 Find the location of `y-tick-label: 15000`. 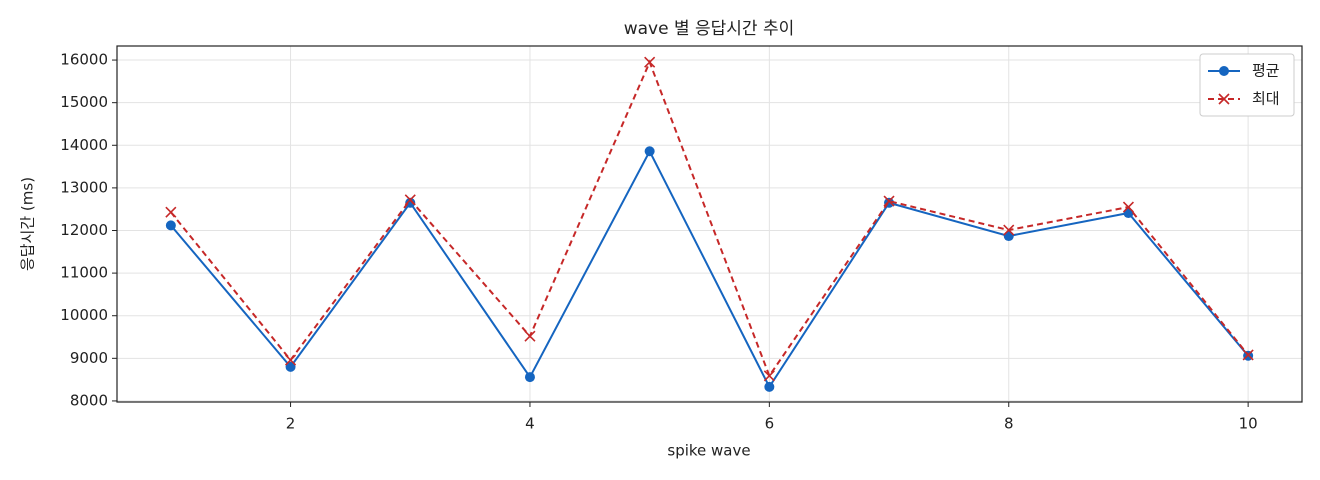

y-tick-label: 15000 is located at coordinates (84, 102).